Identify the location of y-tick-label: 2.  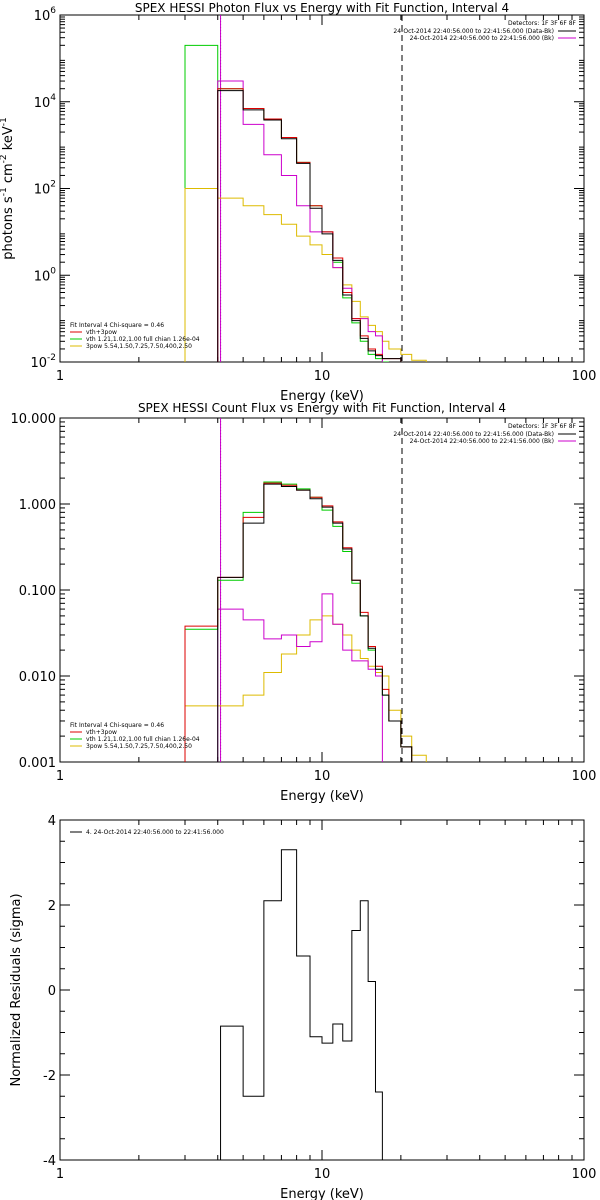
(52, 906).